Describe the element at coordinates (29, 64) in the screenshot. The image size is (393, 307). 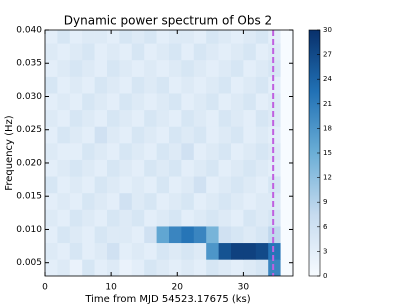
I see `y-tick-label: 0.035` at that location.